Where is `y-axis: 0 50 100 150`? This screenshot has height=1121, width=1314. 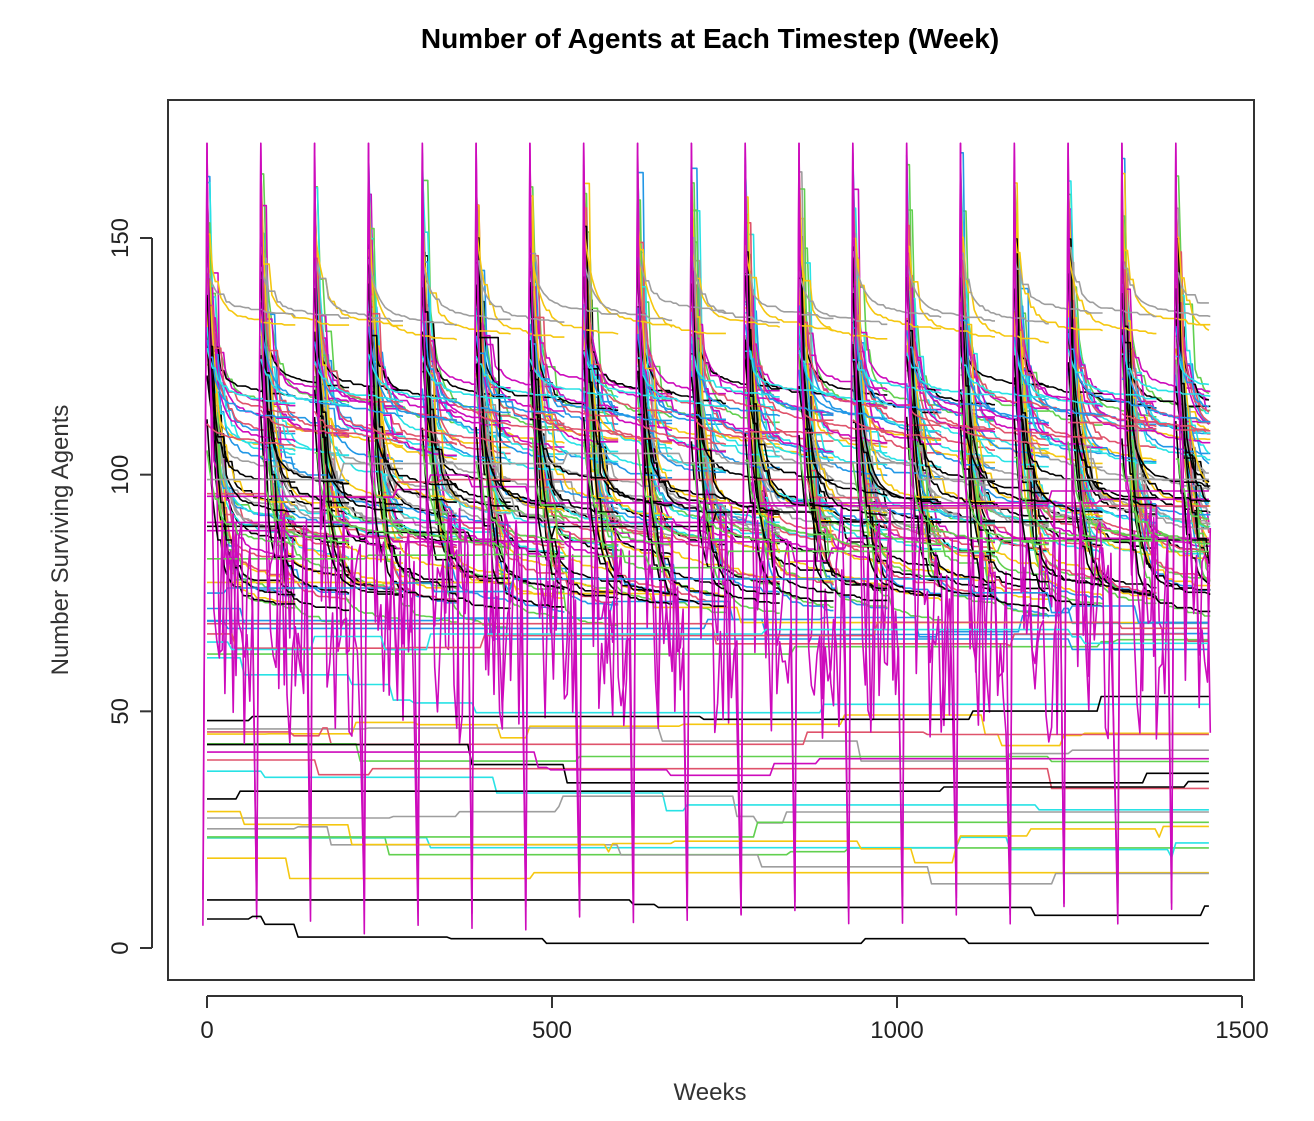
y-axis: 0 50 100 150 is located at coordinates (130, 586).